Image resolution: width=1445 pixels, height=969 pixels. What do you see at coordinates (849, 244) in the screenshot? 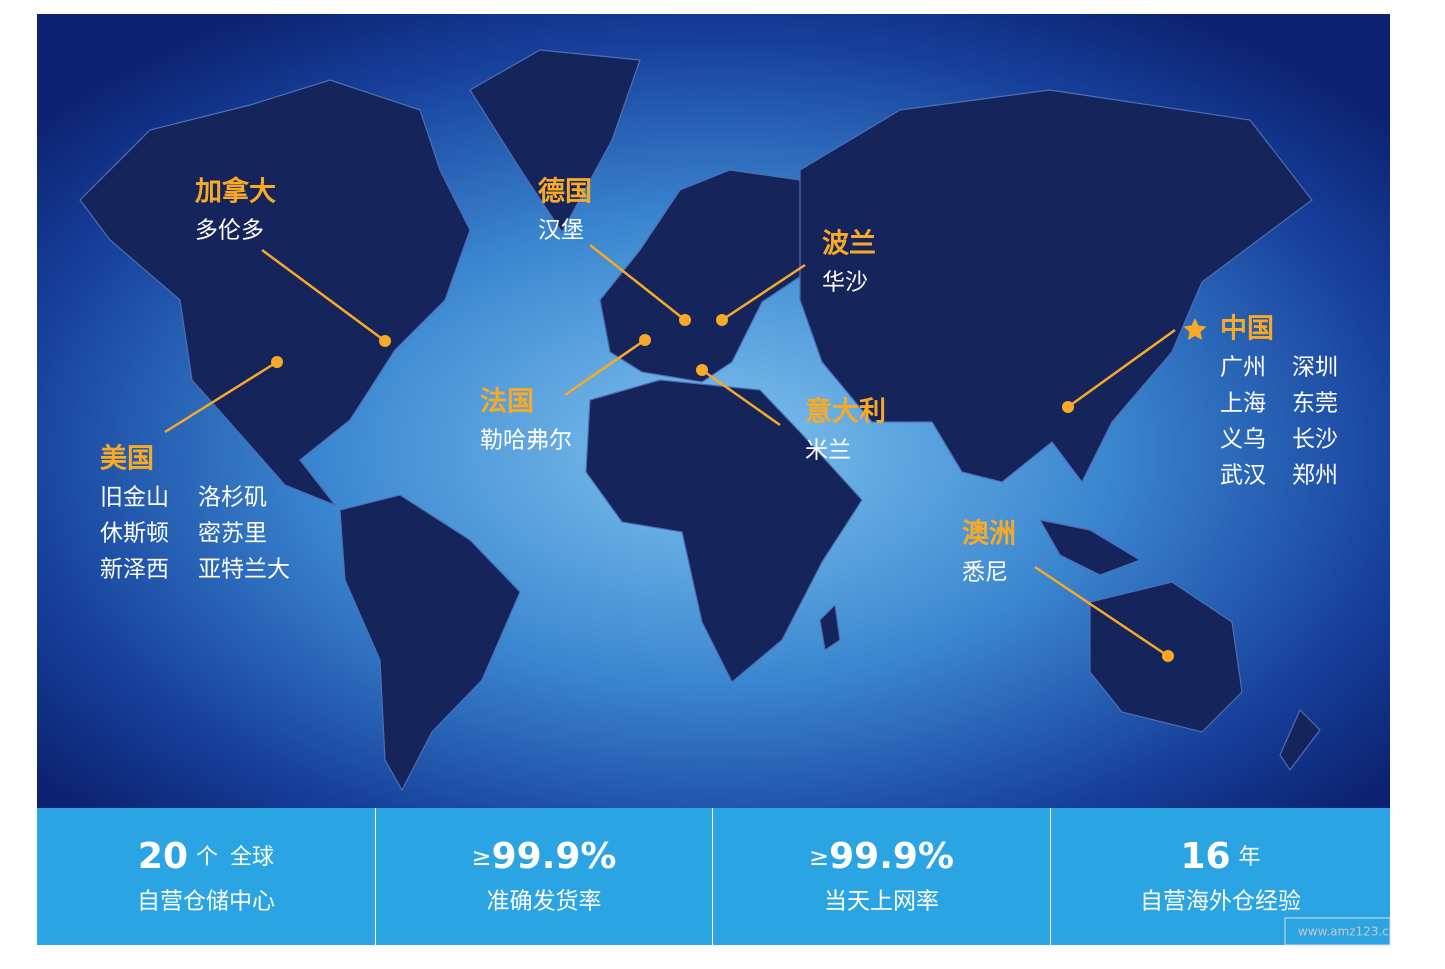
I see `country-name: 波兰` at bounding box center [849, 244].